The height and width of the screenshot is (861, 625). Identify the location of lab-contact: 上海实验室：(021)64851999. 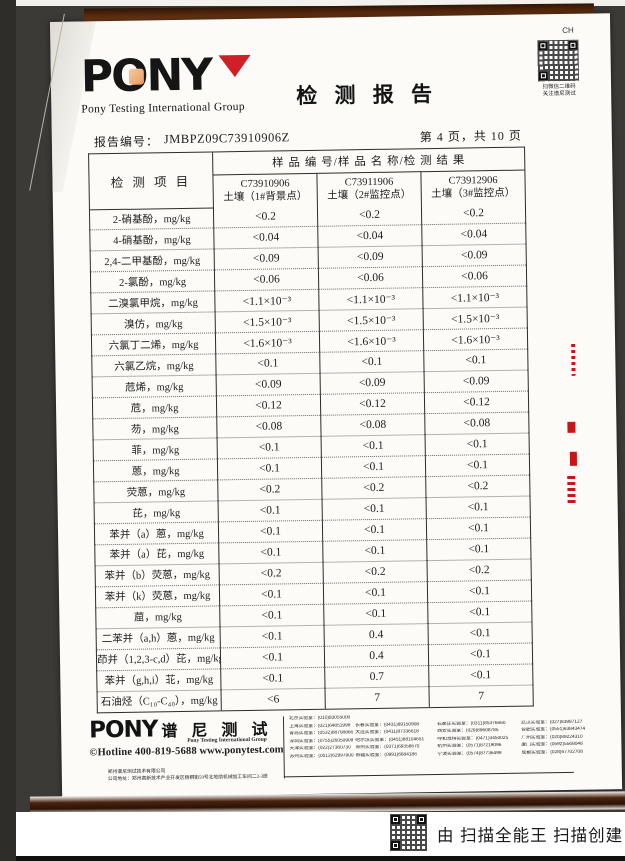
(320, 725).